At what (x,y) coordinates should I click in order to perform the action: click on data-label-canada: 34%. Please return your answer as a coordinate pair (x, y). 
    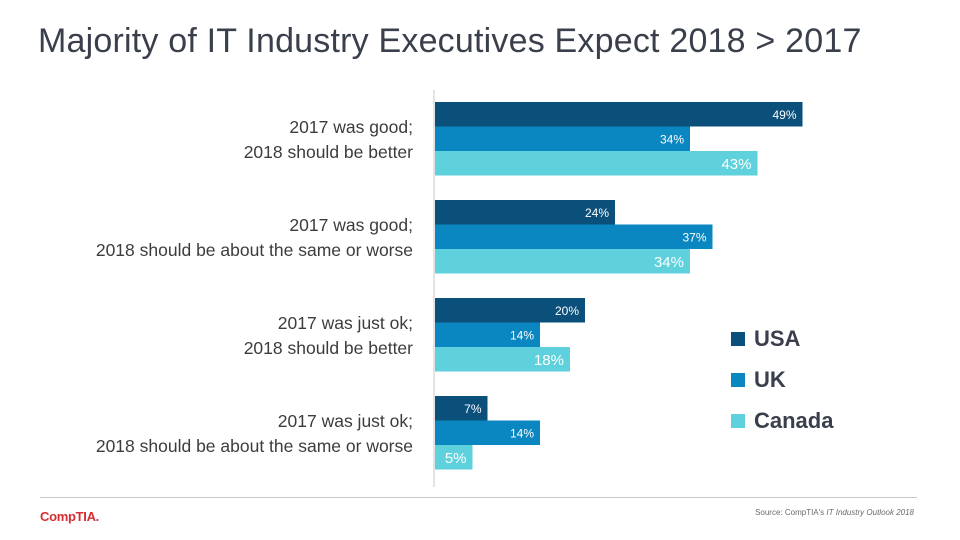
    Looking at the image, I should click on (669, 262).